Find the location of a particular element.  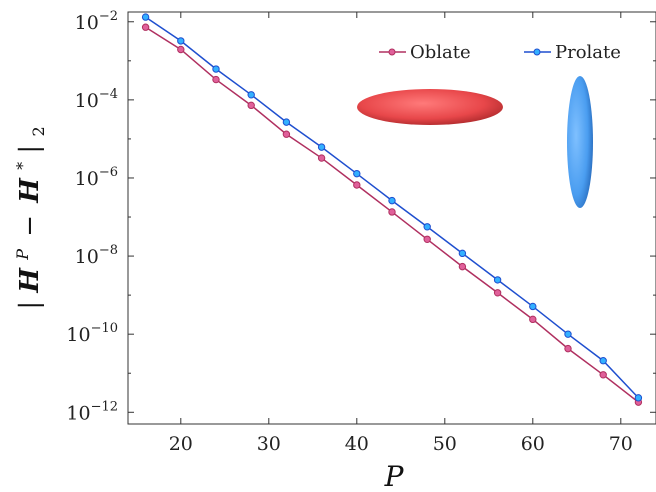

y-tick-label: 10⁻⁴ is located at coordinates (96, 99).